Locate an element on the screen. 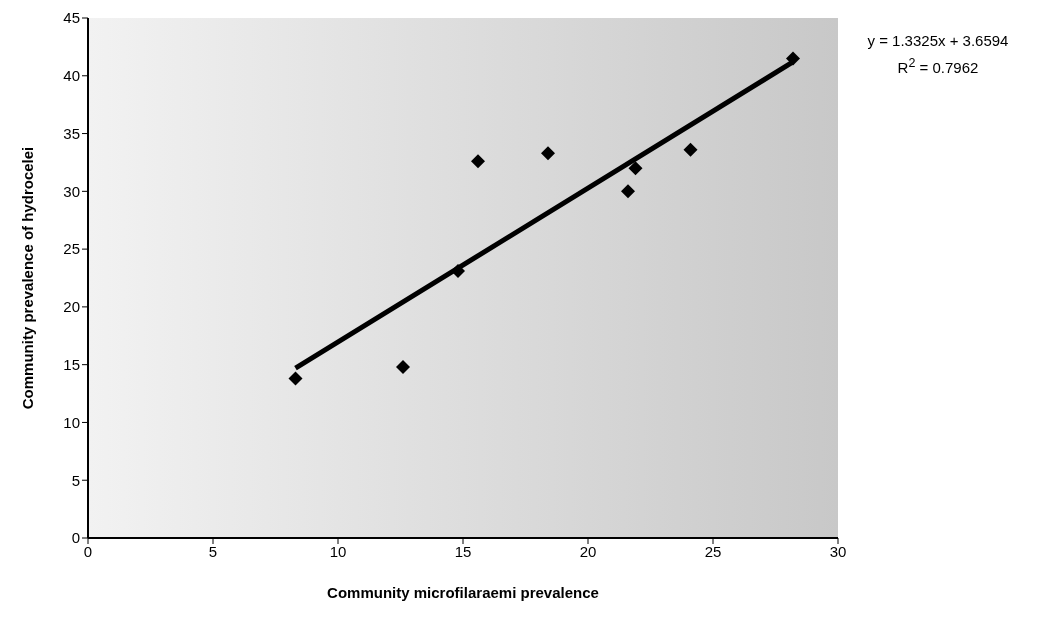 This screenshot has height=638, width=1042. y-tick-label: 0 is located at coordinates (75, 538).